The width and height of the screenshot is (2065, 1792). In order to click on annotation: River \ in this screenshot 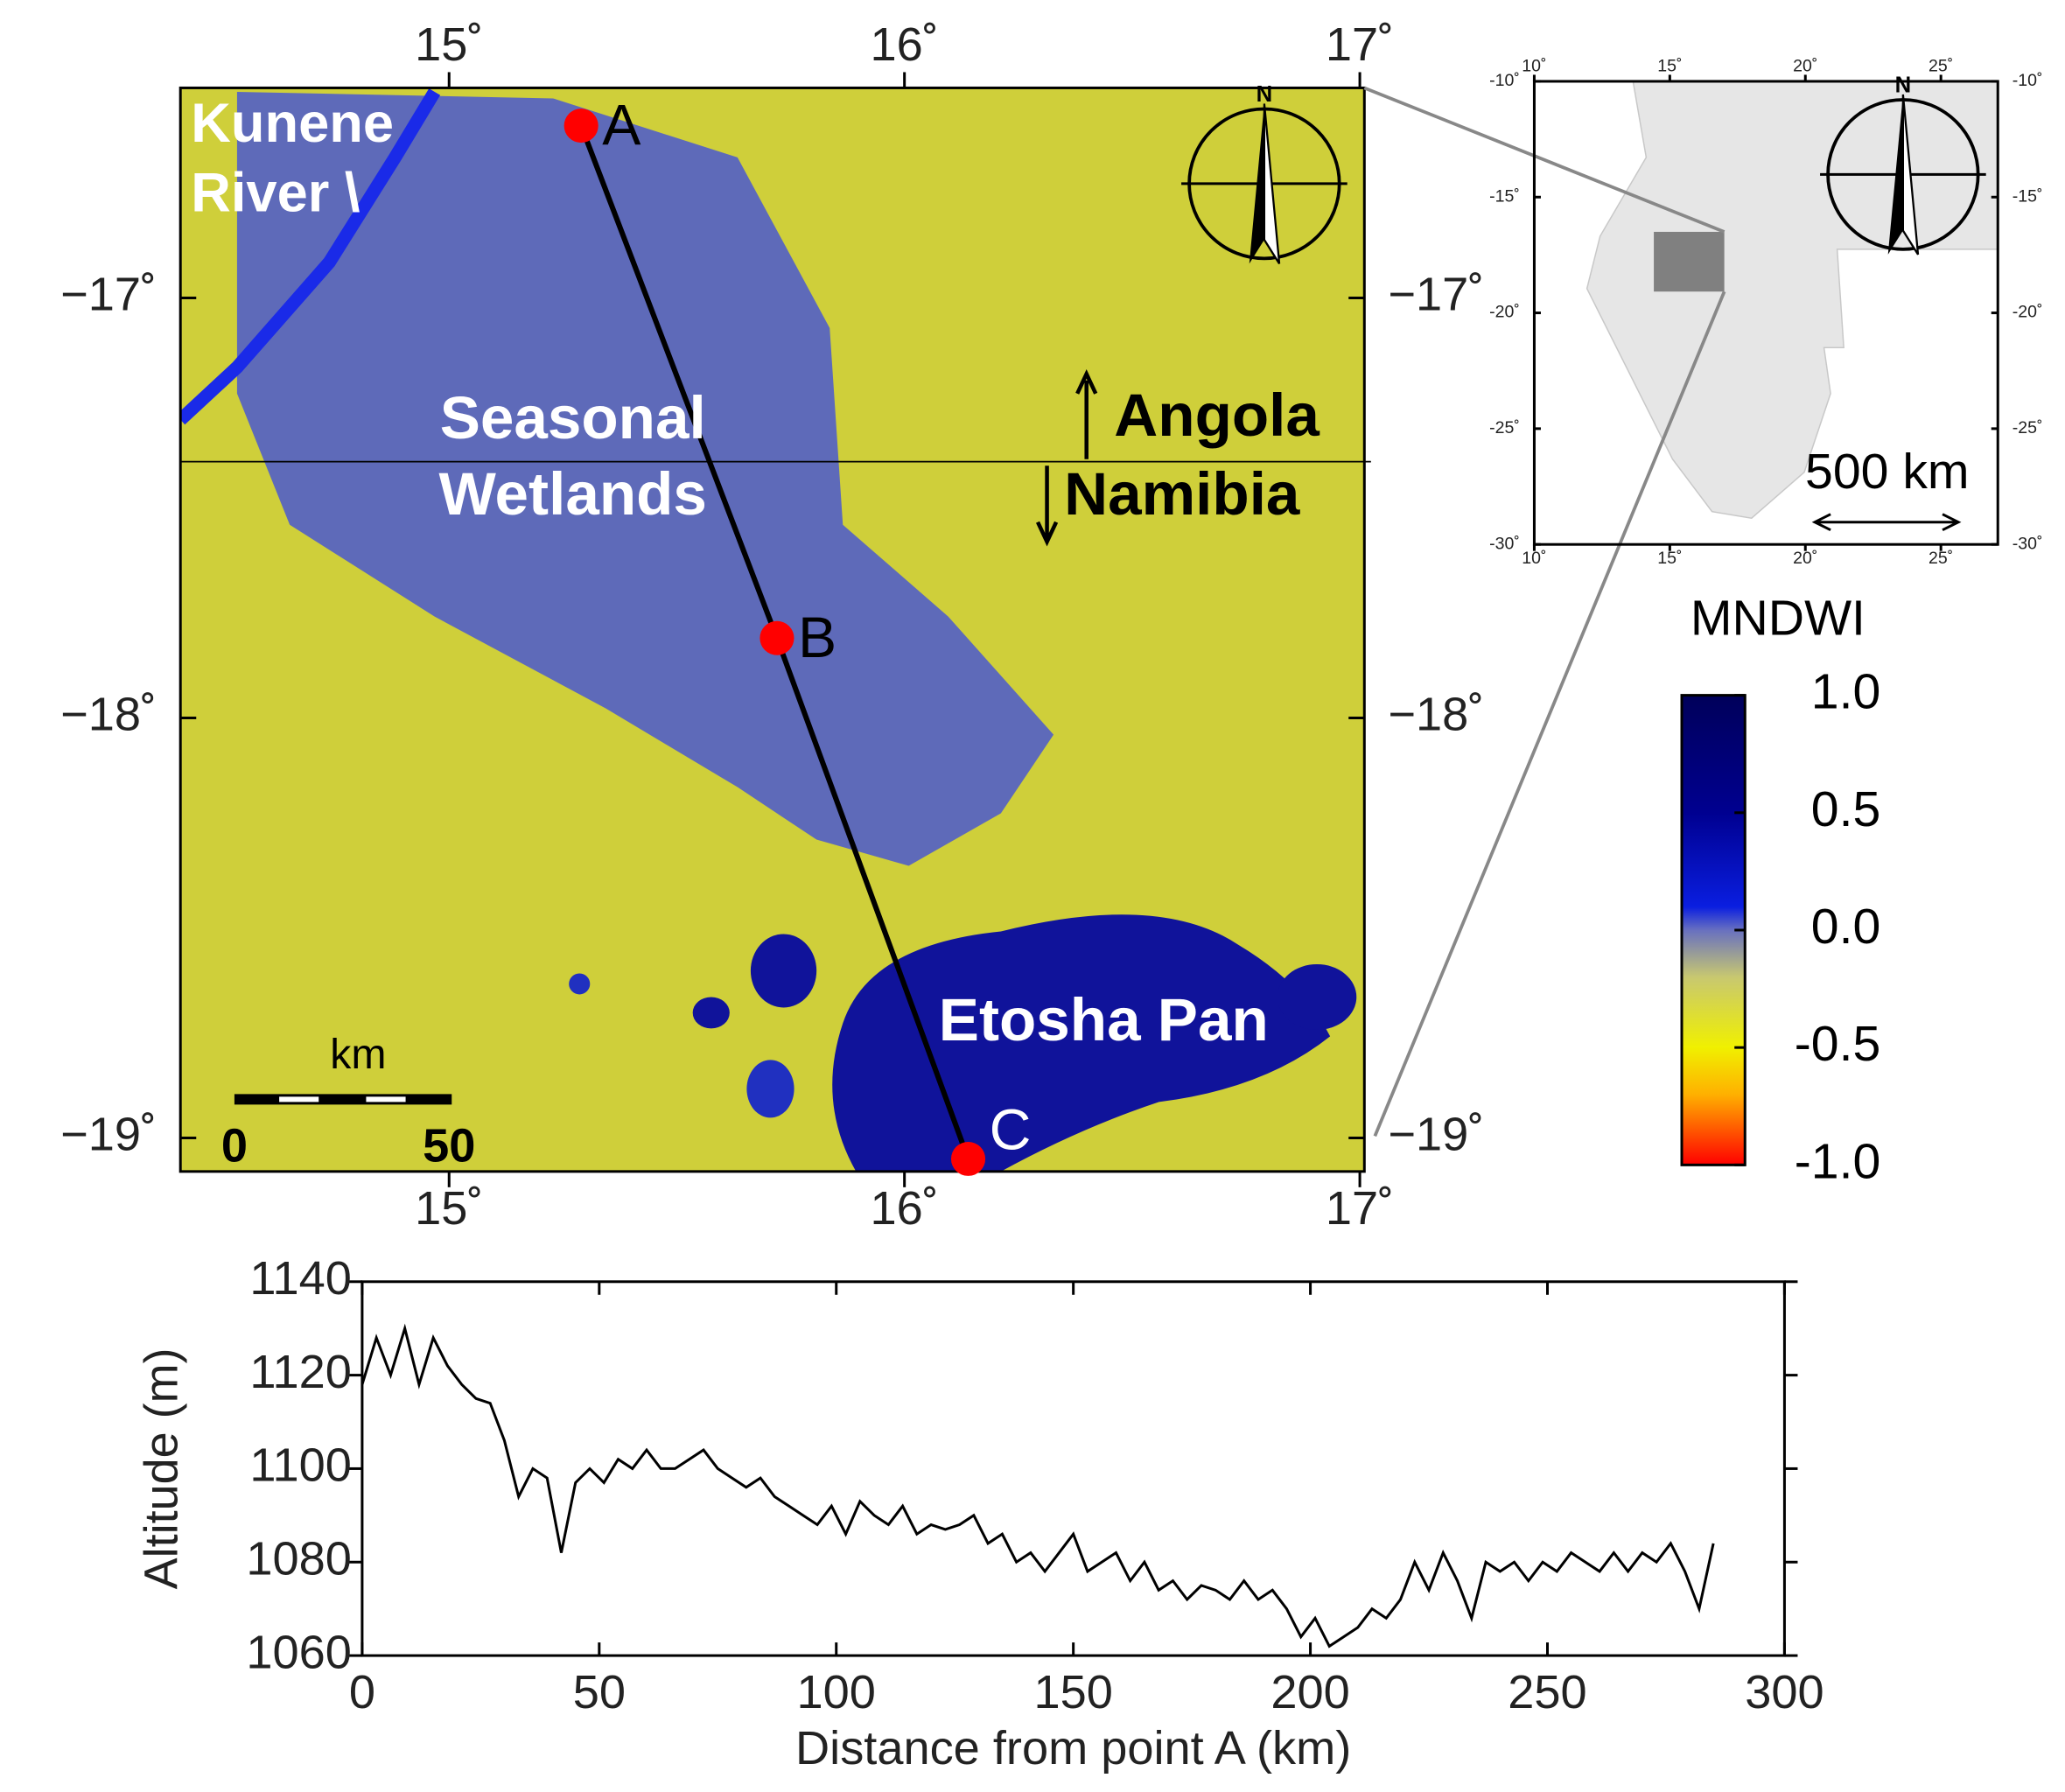, I will do `click(275, 193)`.